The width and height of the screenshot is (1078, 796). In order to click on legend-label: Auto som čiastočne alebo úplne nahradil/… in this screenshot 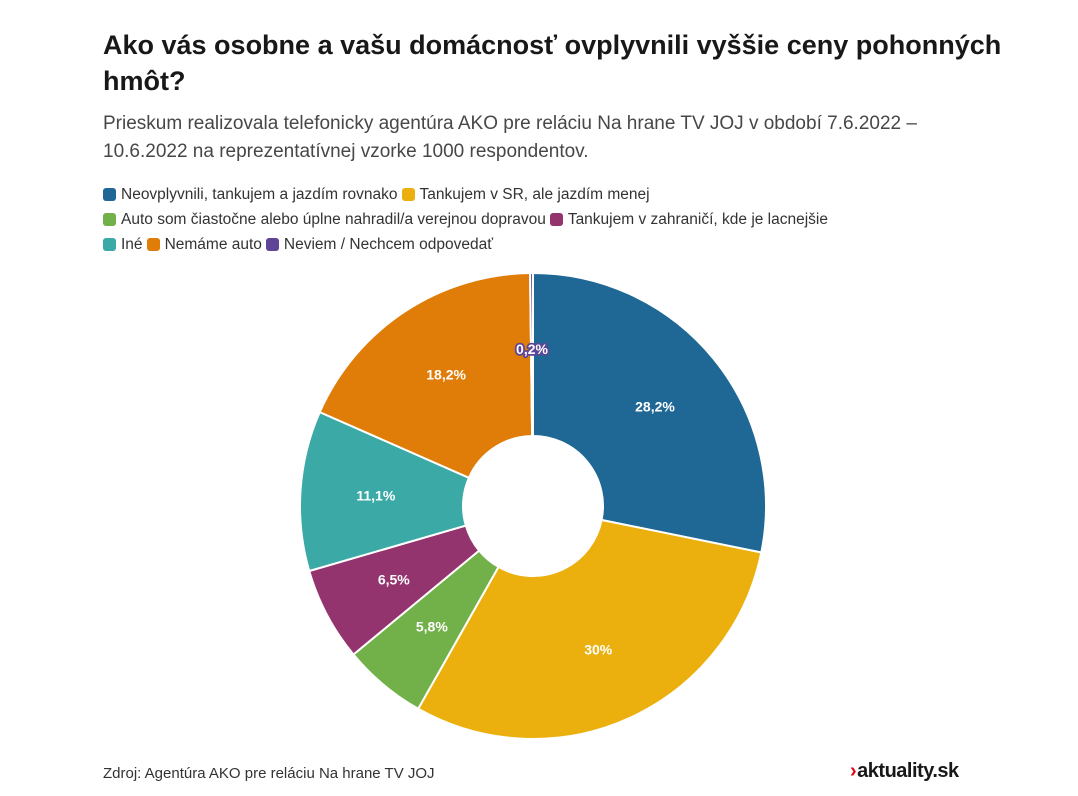, I will do `click(333, 219)`.